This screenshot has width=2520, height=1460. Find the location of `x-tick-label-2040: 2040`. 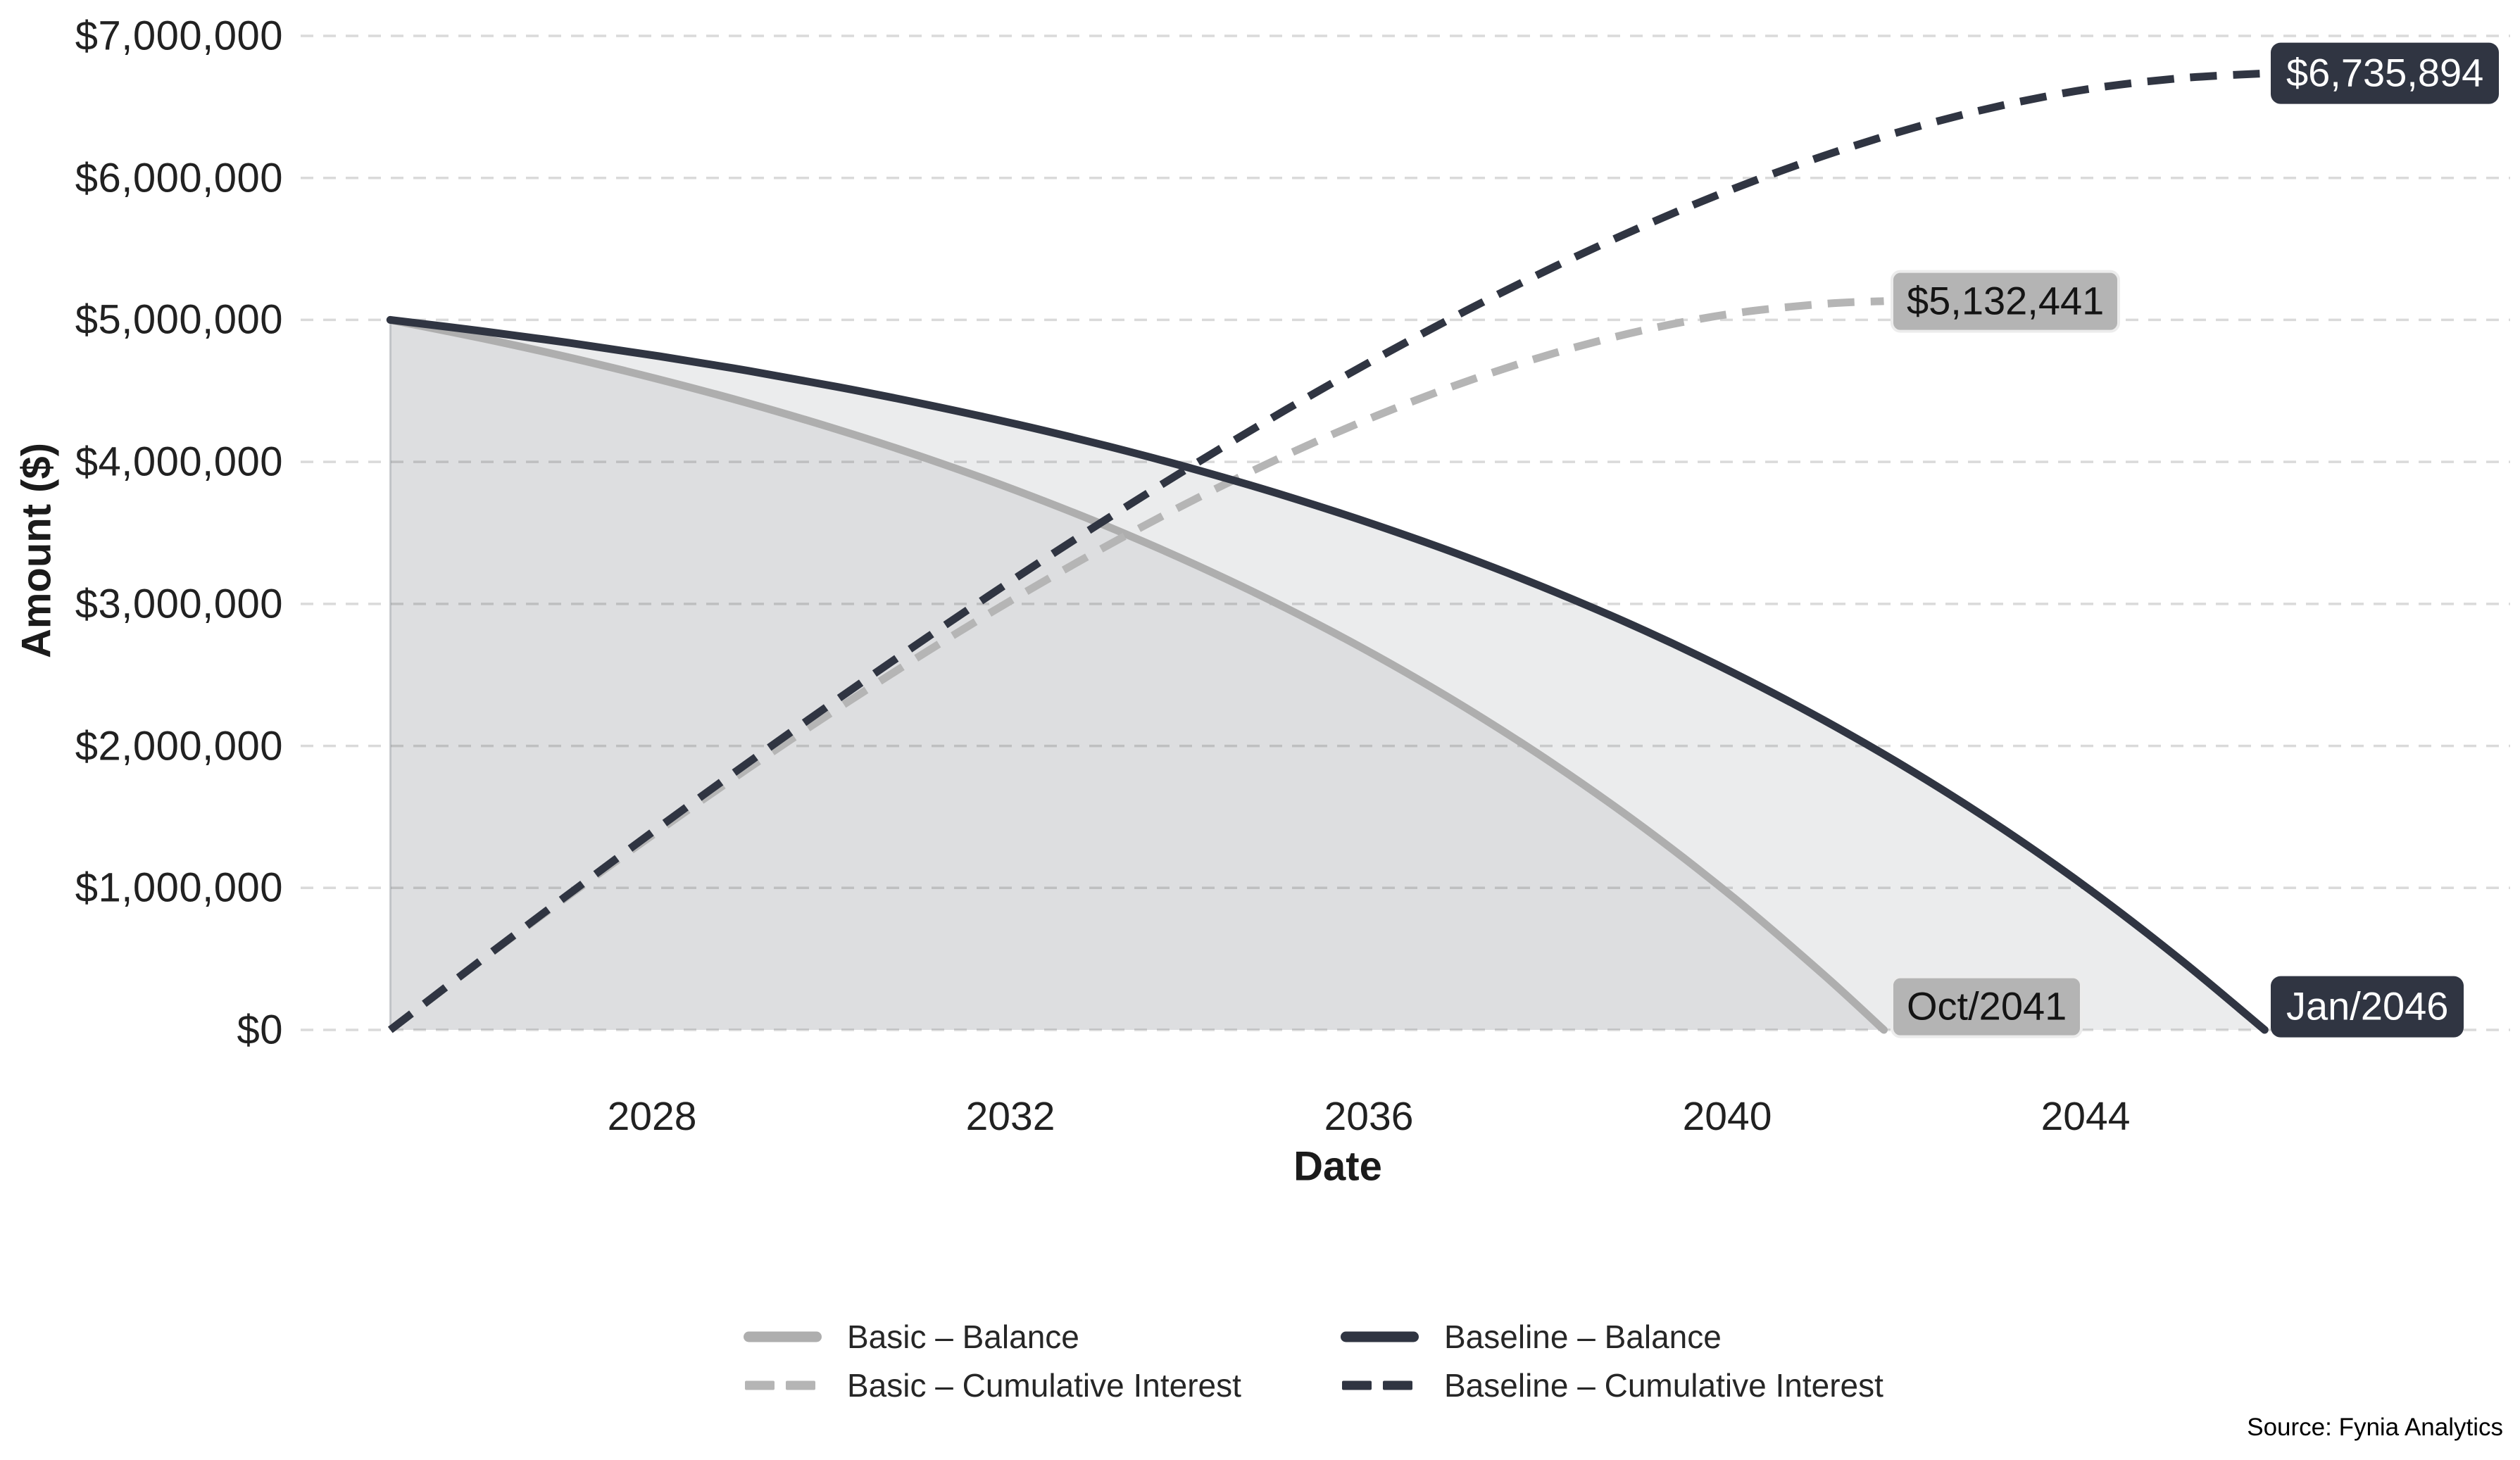

x-tick-label-2040: 2040 is located at coordinates (1727, 1116).